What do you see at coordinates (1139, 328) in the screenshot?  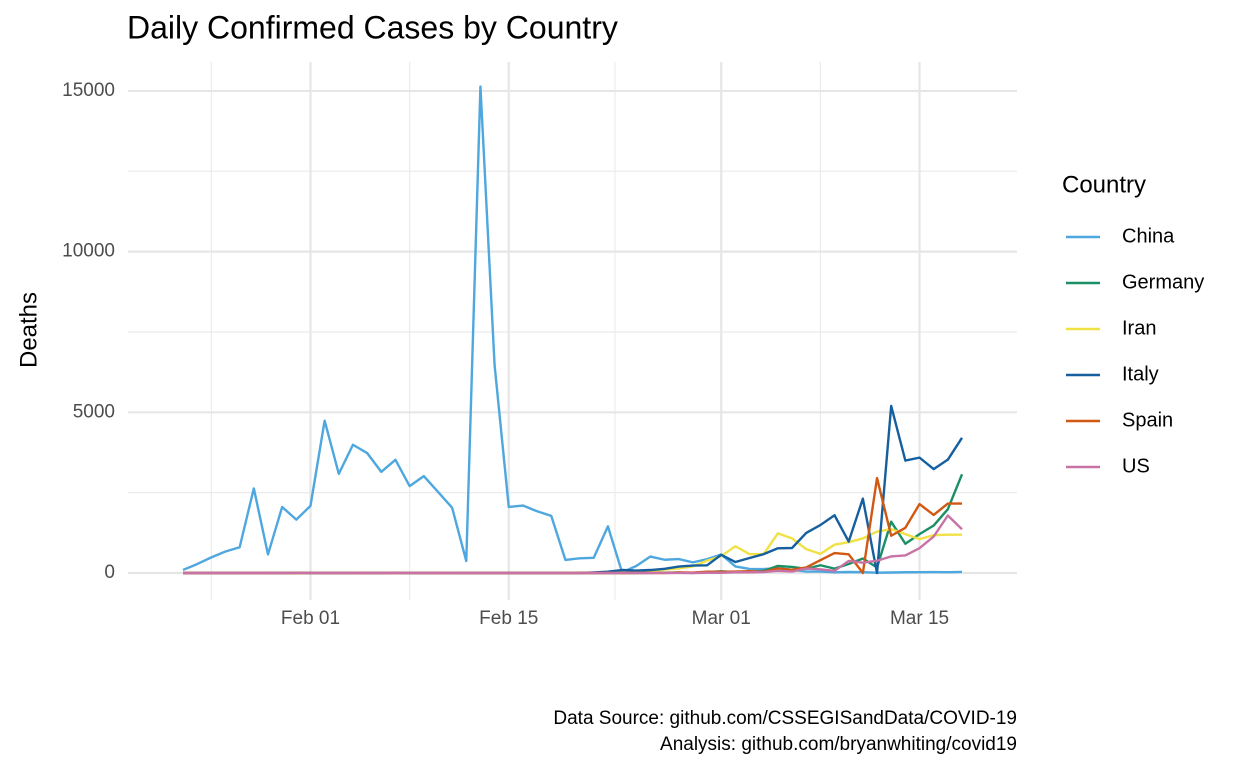 I see `legend-label: Iran` at bounding box center [1139, 328].